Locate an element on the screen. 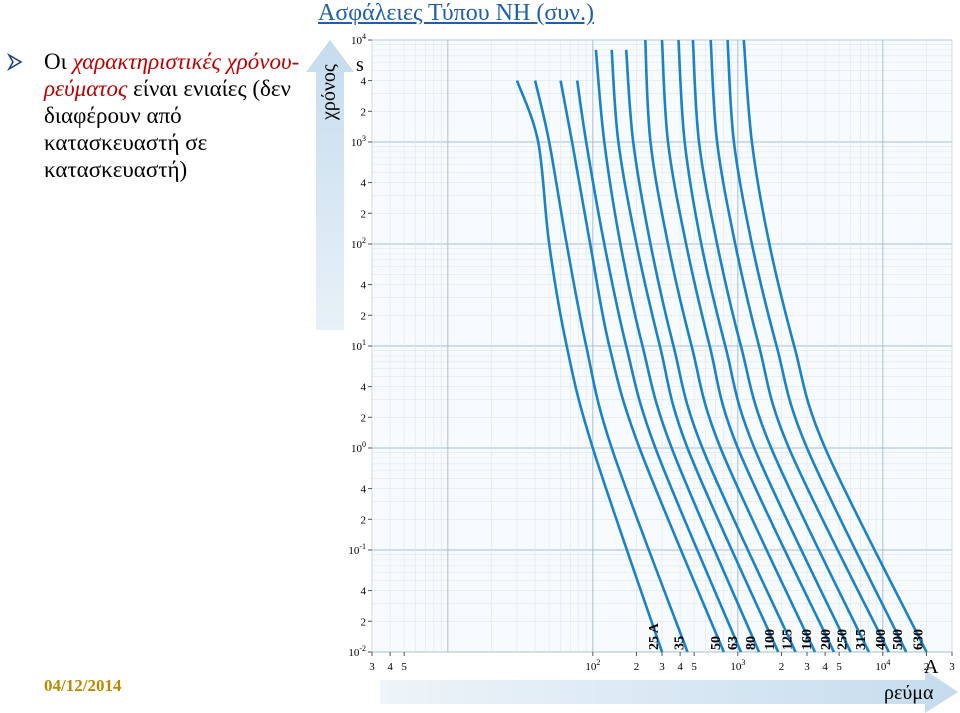 Image resolution: width=960 pixels, height=713 pixels. curve-label: 400 is located at coordinates (881, 639).